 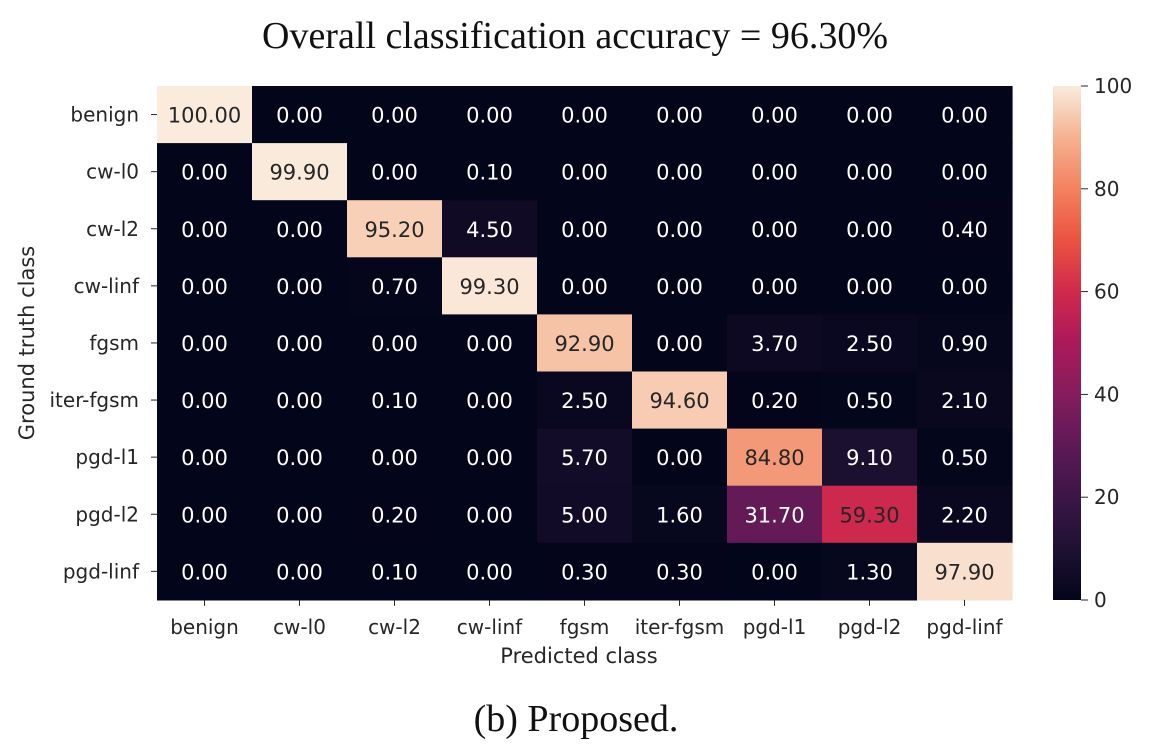 What do you see at coordinates (204, 627) in the screenshot?
I see `x-tick-label: benign` at bounding box center [204, 627].